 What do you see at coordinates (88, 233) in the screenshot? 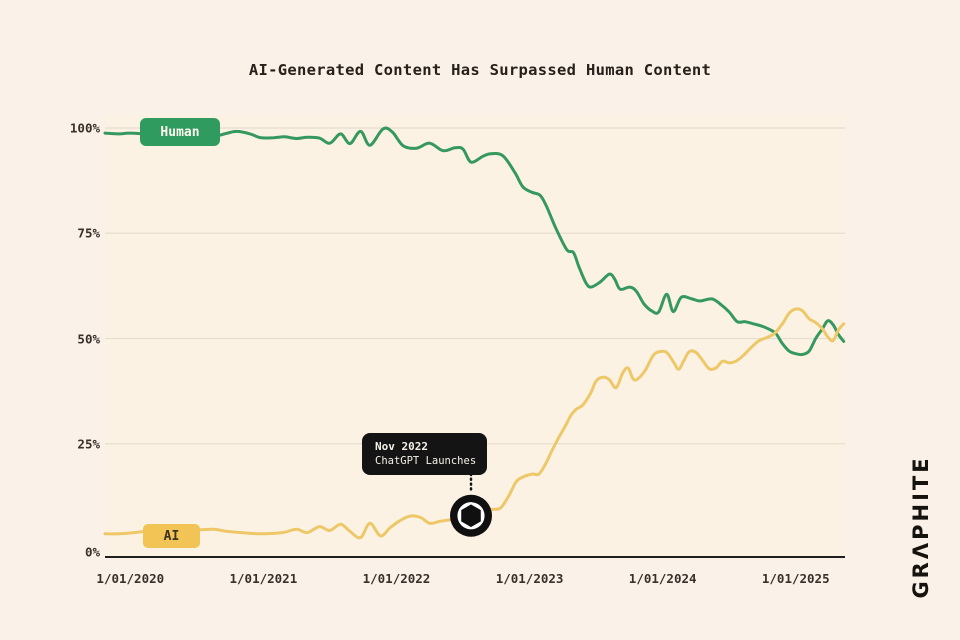
I see `y-axis-tick-label: 75%` at bounding box center [88, 233].